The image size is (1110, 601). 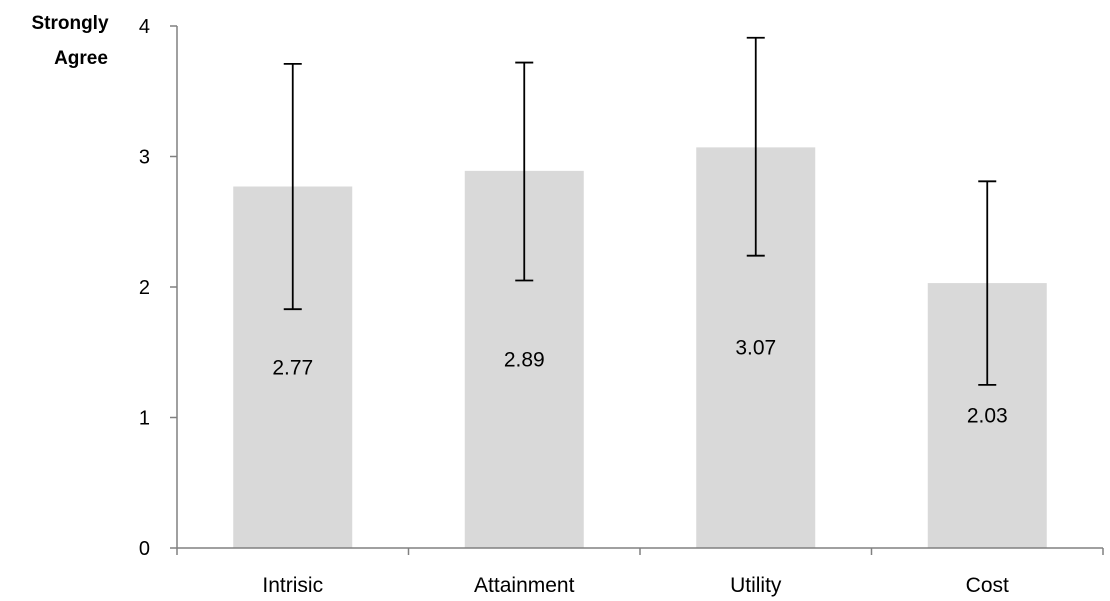 What do you see at coordinates (81, 58) in the screenshot?
I see `y-axis-title-line-2: Agree` at bounding box center [81, 58].